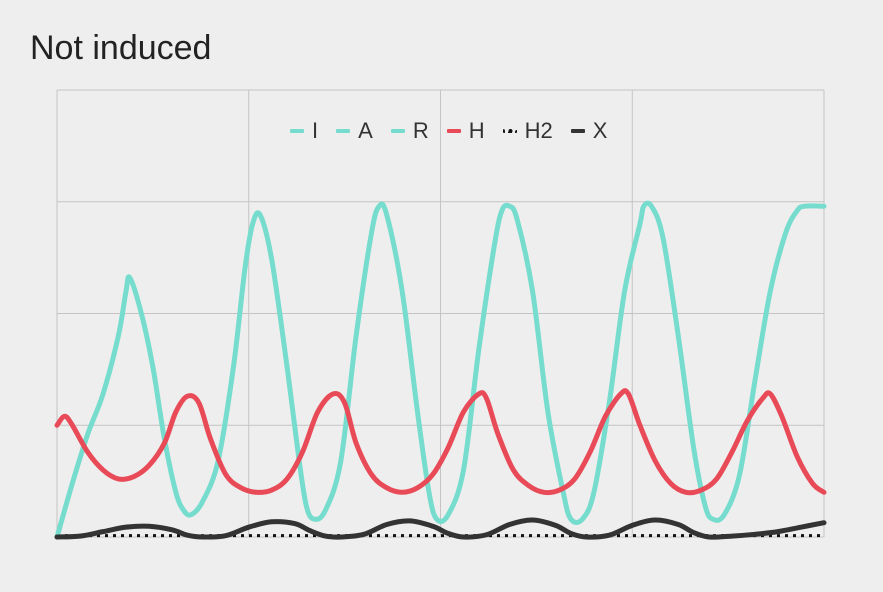 The height and width of the screenshot is (592, 883). I want to click on legend-swatch-a, so click(343, 131).